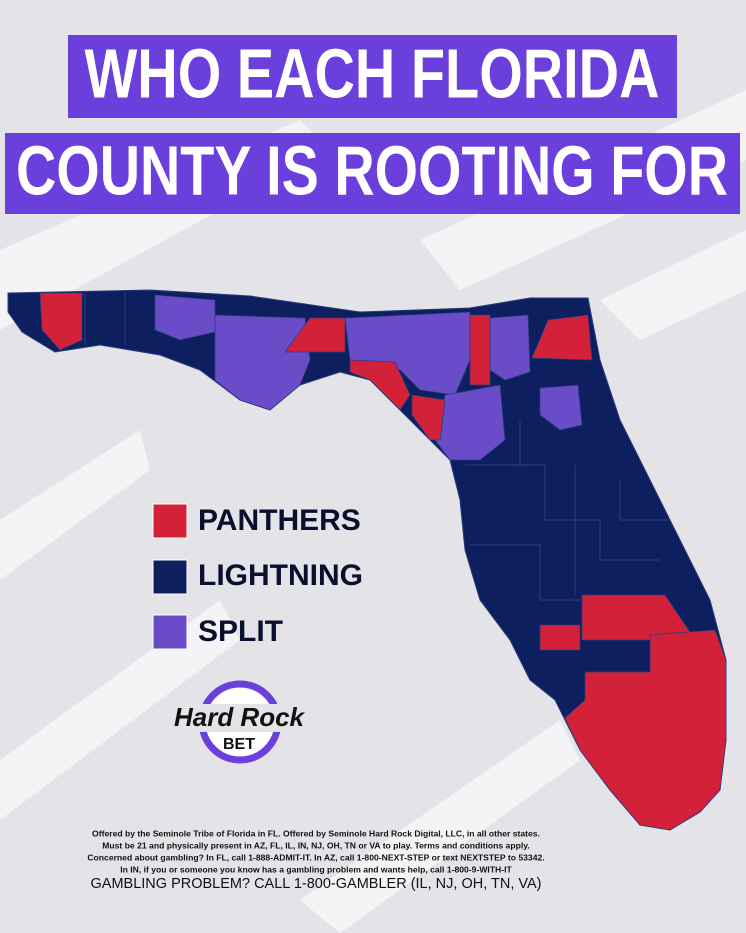  Describe the element at coordinates (239, 744) in the screenshot. I see `logo-sub: BET` at that location.